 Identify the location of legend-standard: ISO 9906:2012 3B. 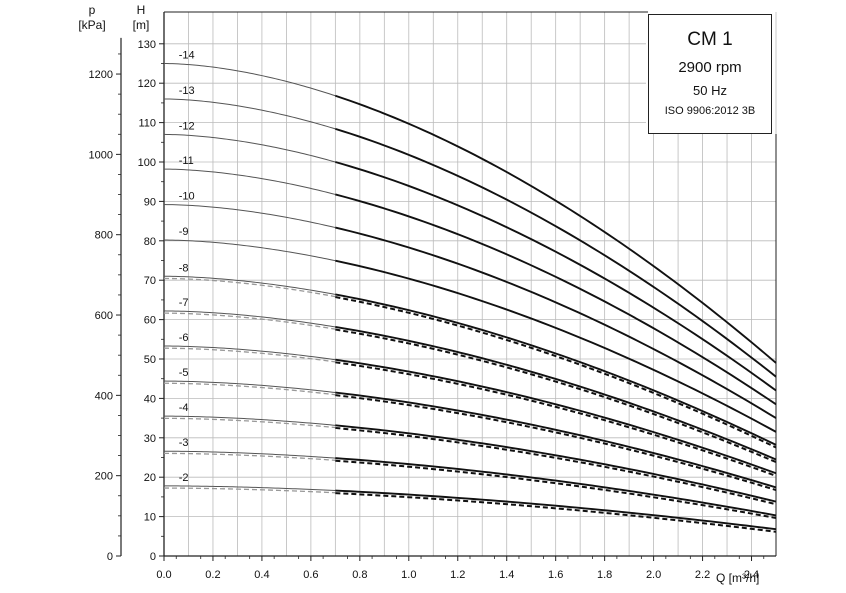
(710, 111).